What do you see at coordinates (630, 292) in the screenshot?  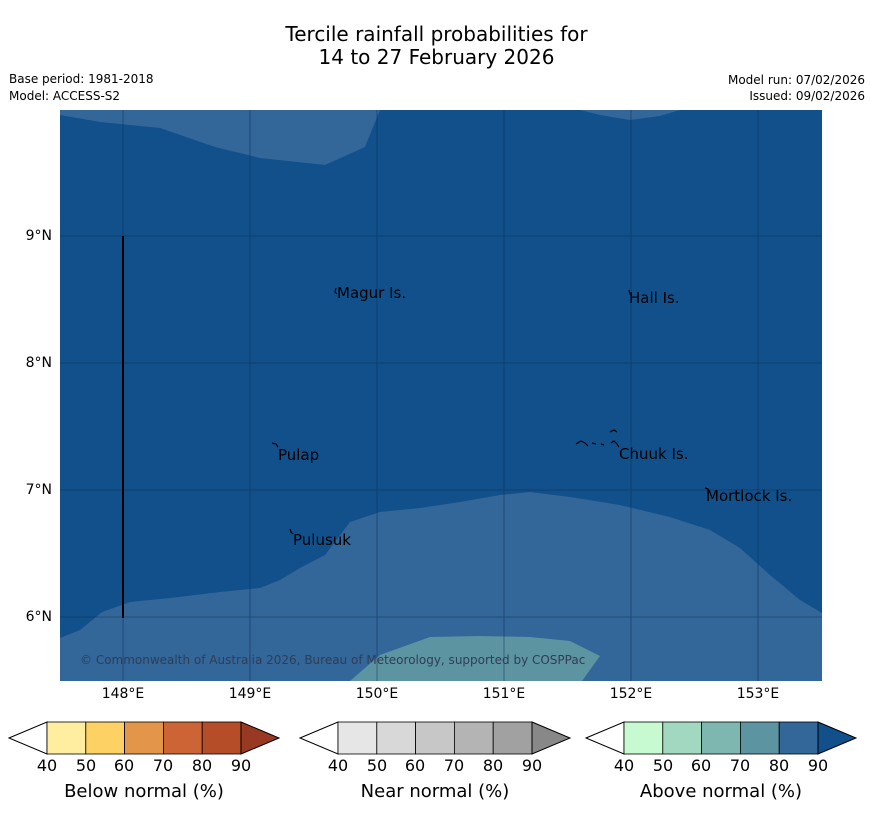 I see `hall-island-shape` at bounding box center [630, 292].